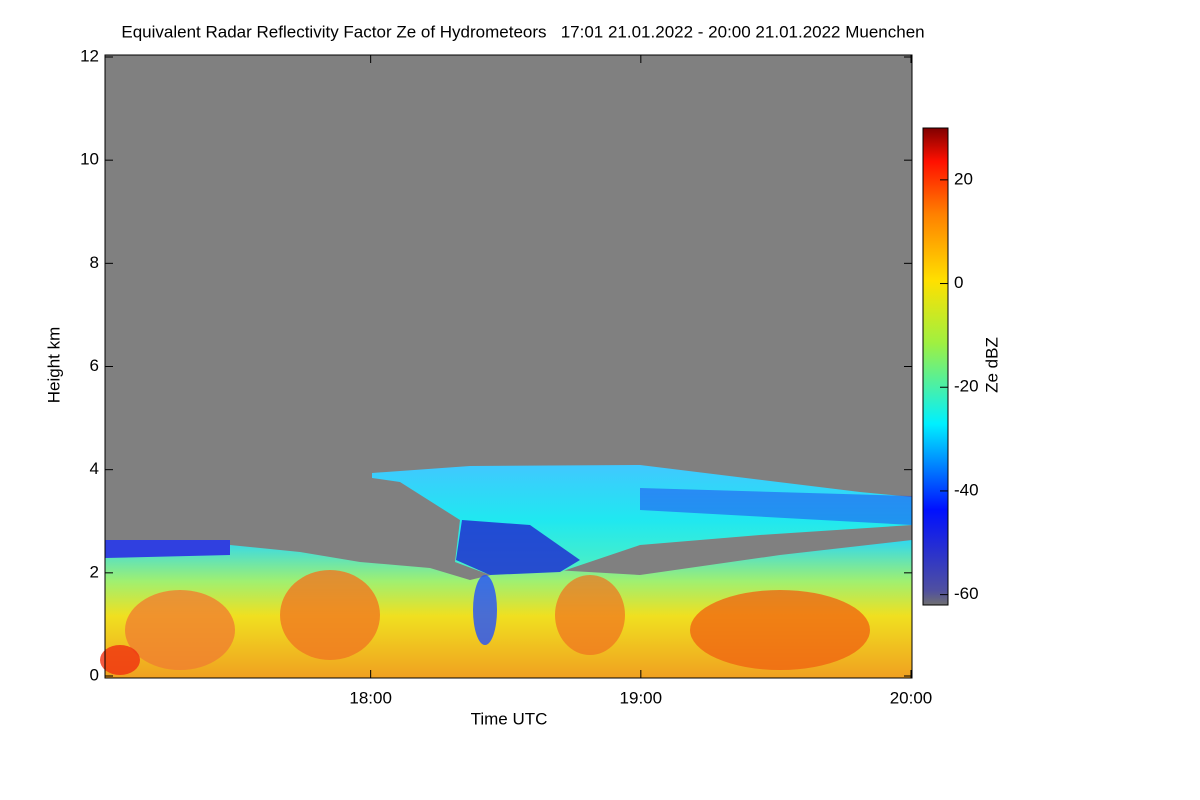  Describe the element at coordinates (94, 365) in the screenshot. I see `y-tick-label: 6` at that location.